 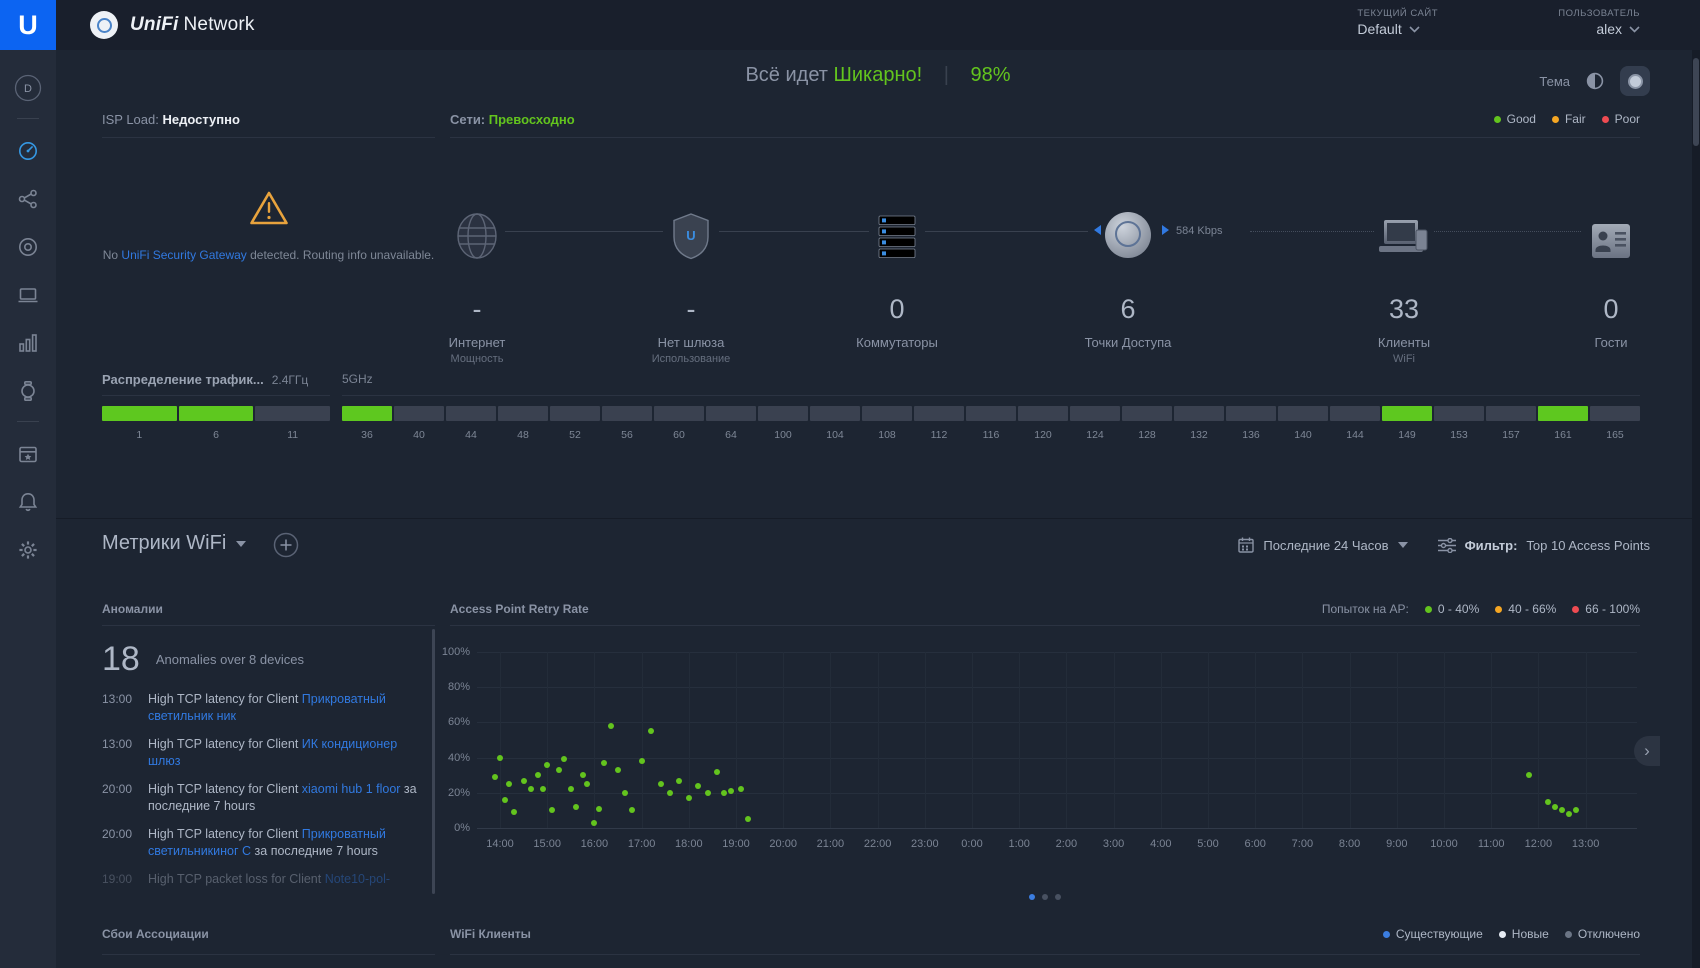 I want to click on x-axis-tick: 7:00, so click(x=1302, y=844).